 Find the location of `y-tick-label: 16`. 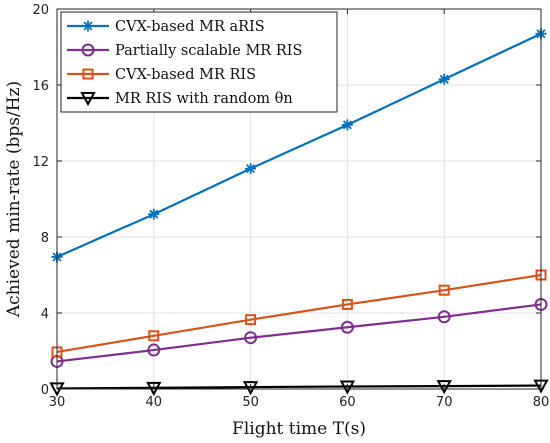

y-tick-label: 16 is located at coordinates (40, 86).